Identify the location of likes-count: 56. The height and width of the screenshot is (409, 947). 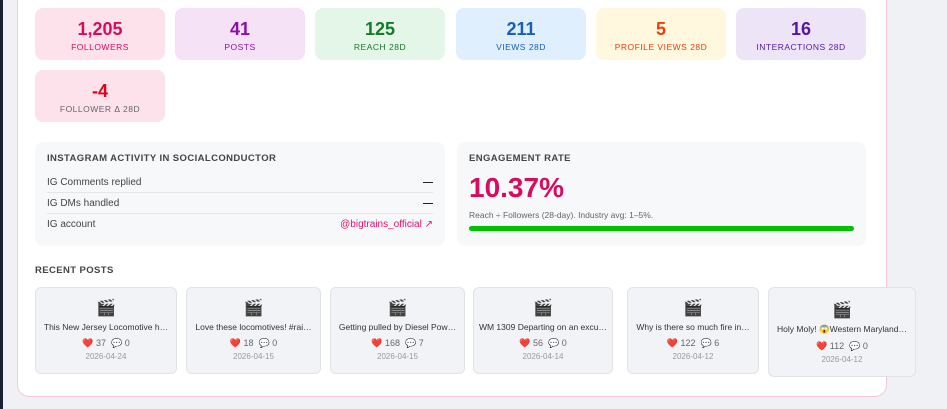
(537, 343).